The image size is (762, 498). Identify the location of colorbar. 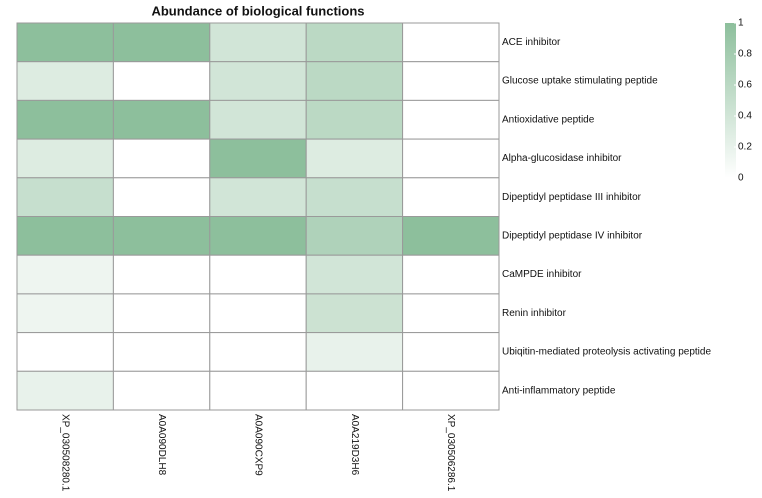
(730, 100).